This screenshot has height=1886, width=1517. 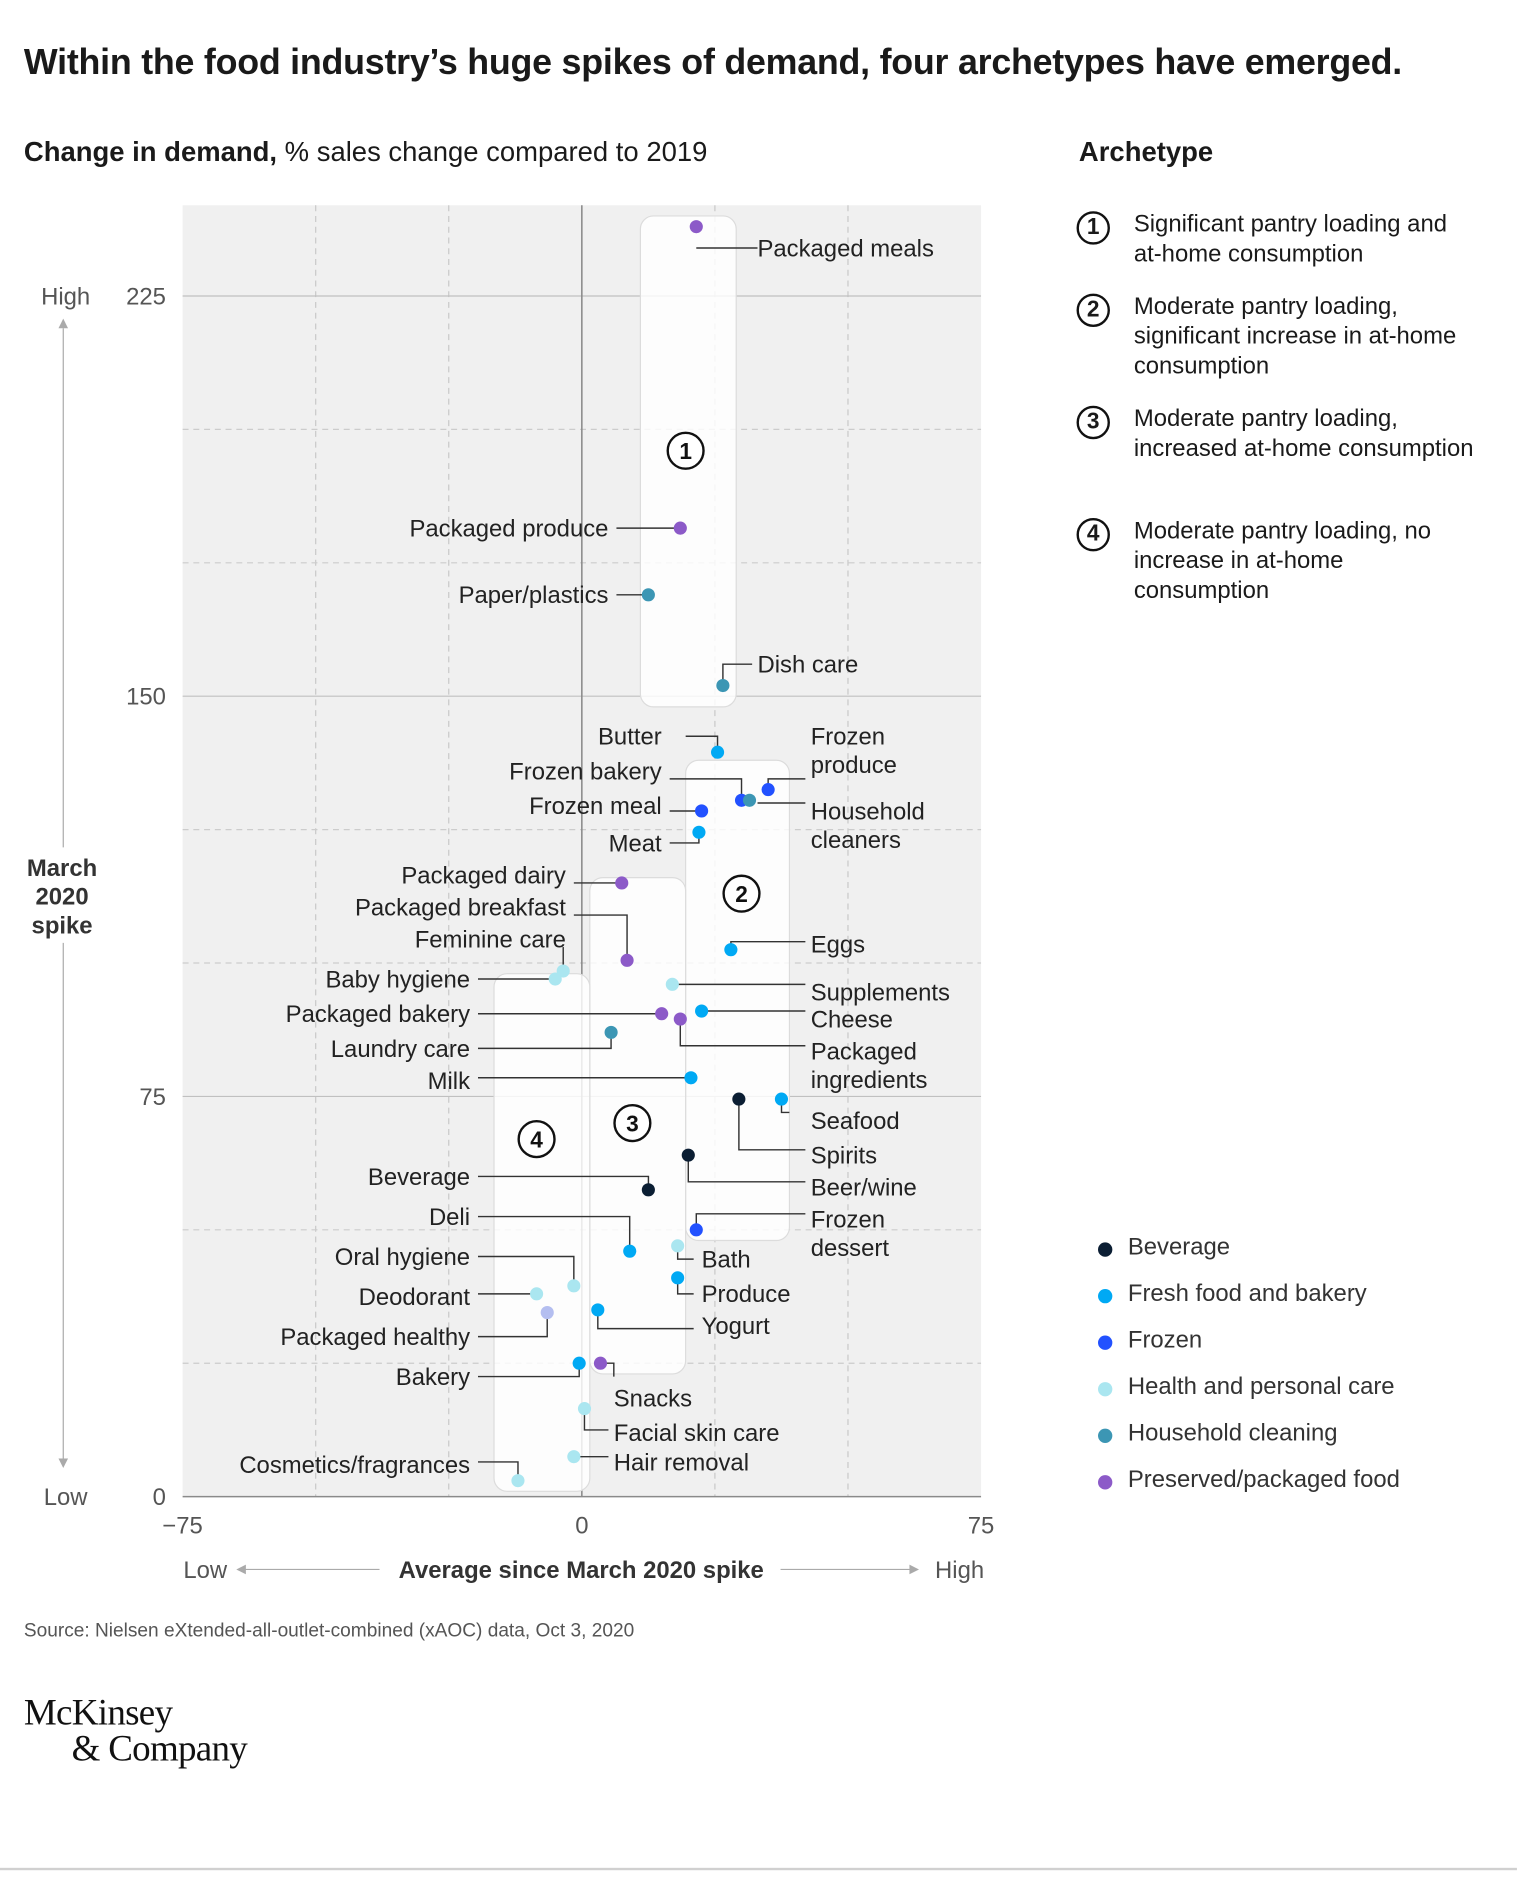 What do you see at coordinates (483, 875) in the screenshot?
I see `point-label: Packaged dairy` at bounding box center [483, 875].